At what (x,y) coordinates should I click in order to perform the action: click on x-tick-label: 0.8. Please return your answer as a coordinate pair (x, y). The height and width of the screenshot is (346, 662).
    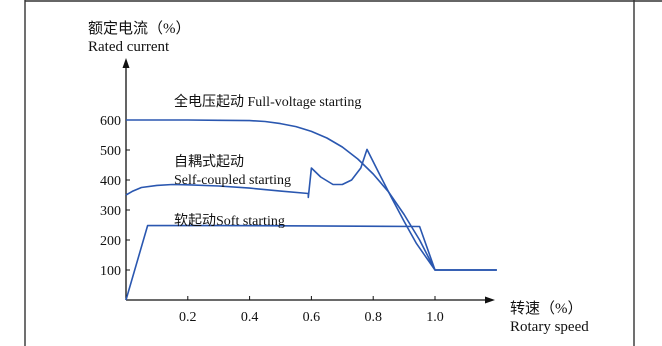
    Looking at the image, I should click on (373, 317).